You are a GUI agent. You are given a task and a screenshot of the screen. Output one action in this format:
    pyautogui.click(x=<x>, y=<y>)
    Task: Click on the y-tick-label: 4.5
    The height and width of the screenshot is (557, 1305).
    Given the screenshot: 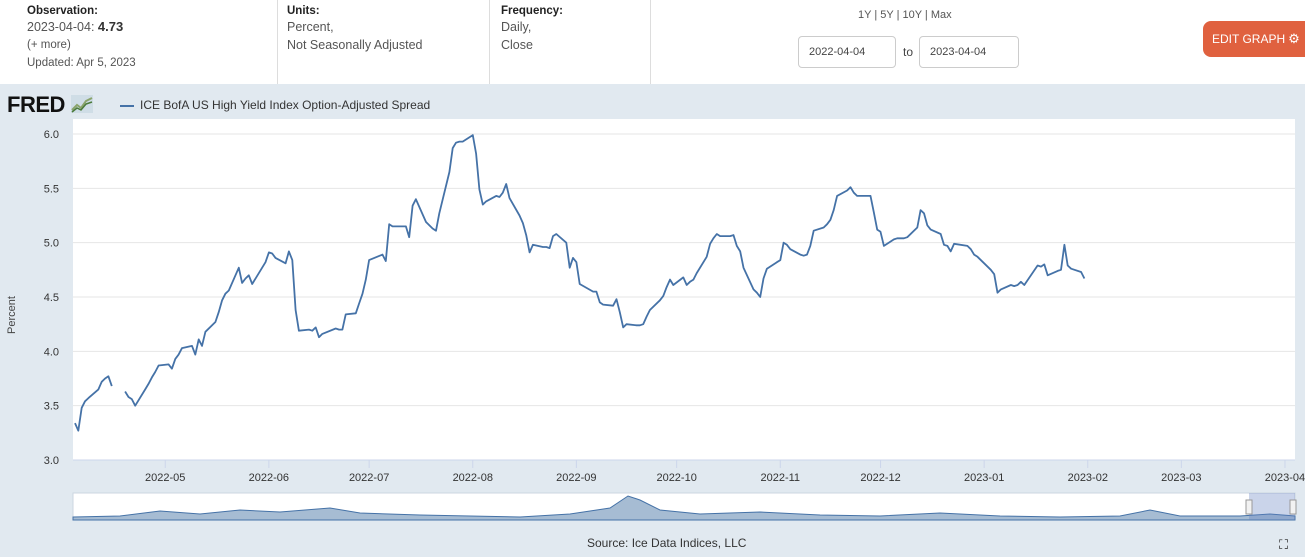 What is the action you would take?
    pyautogui.click(x=51, y=298)
    